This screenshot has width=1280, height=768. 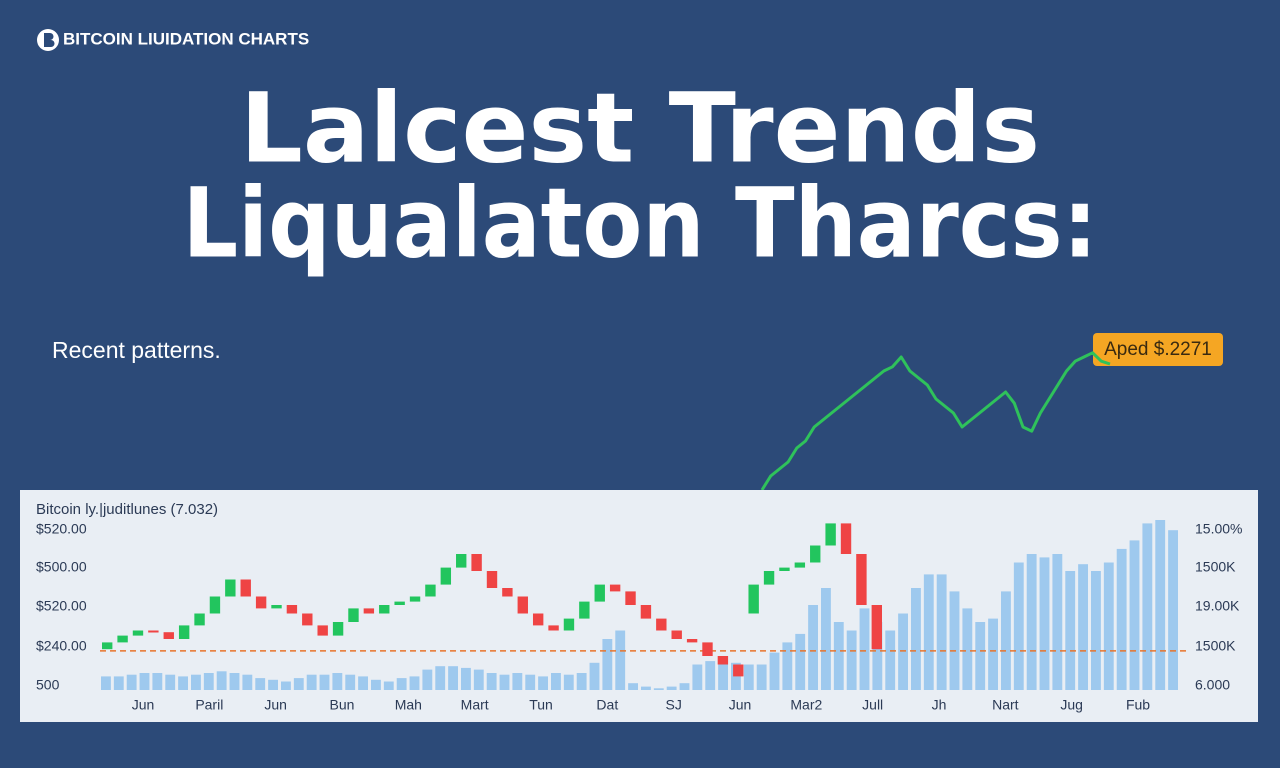 What do you see at coordinates (1215, 646) in the screenshot?
I see `y2-tick-label: 1500K` at bounding box center [1215, 646].